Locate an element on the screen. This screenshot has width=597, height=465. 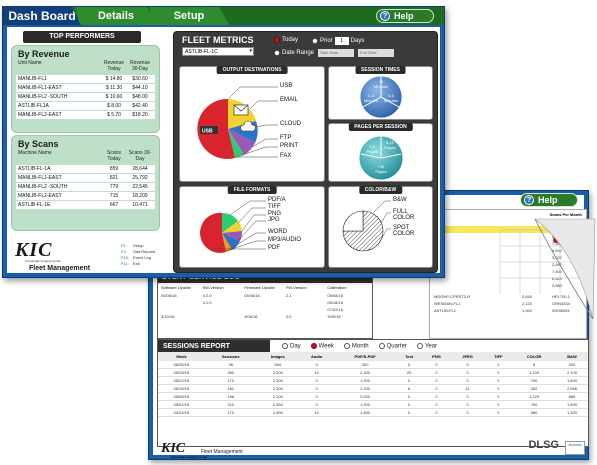
row-30-day: 22,545 is located at coordinates (140, 187).